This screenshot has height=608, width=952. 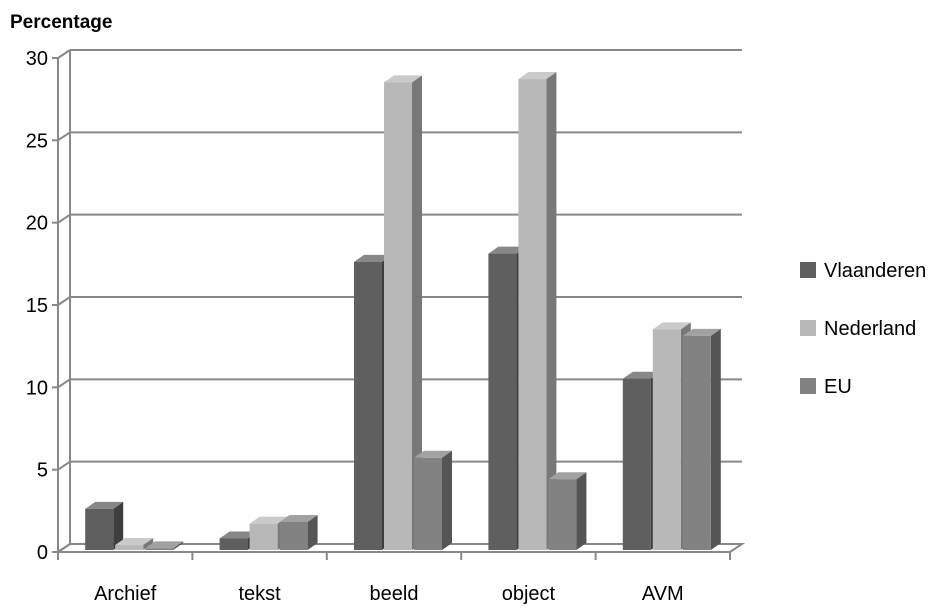 I want to click on y-tick-label: 25, so click(x=37, y=141).